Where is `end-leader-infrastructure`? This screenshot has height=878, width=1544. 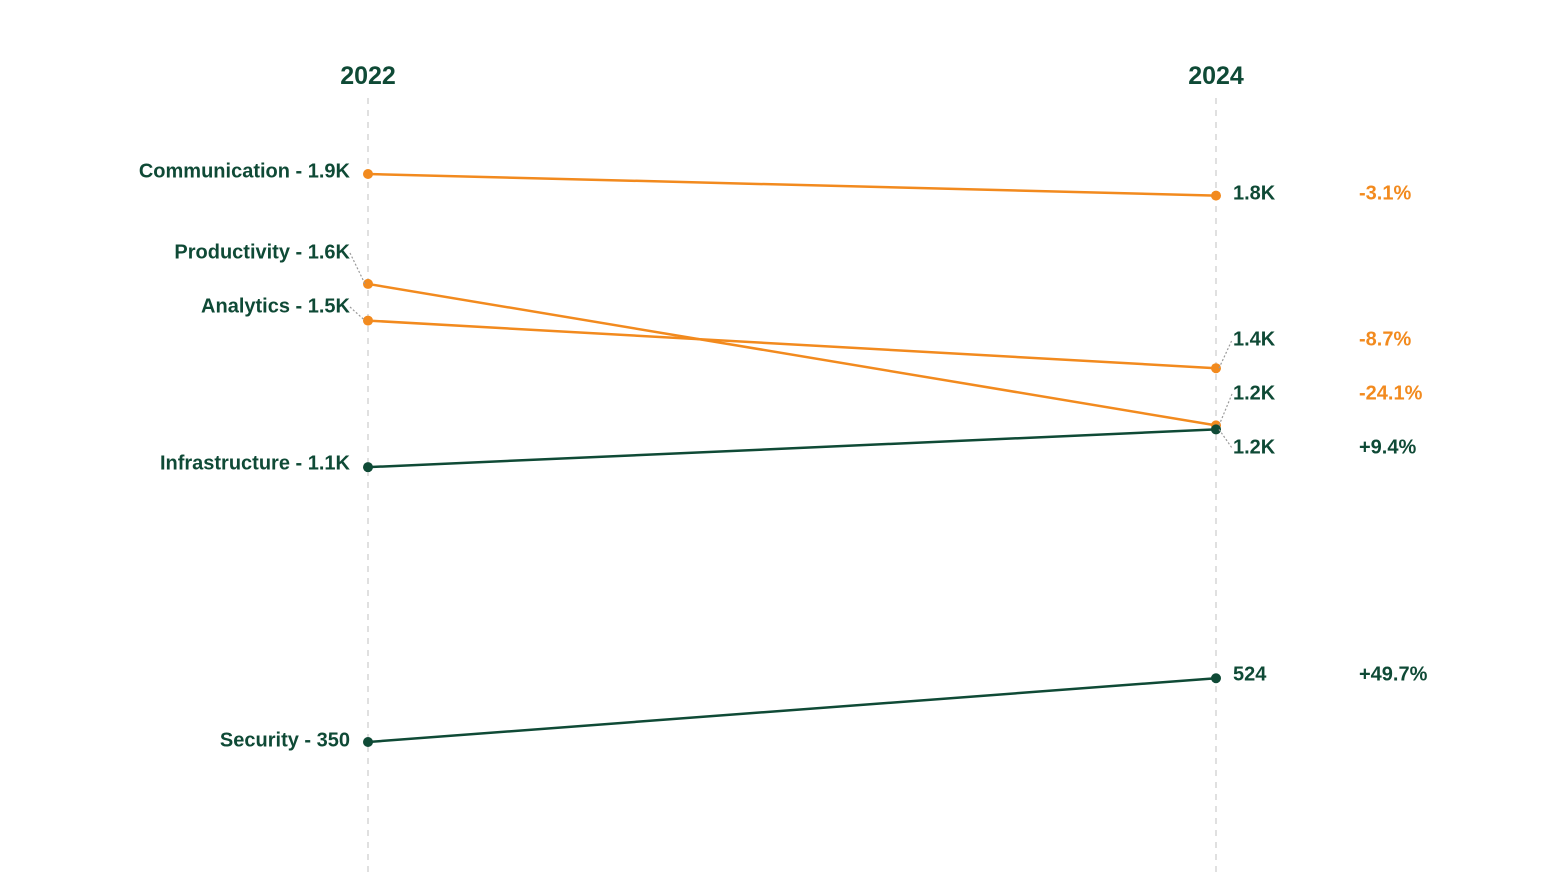
end-leader-infrastructure is located at coordinates (1225, 439).